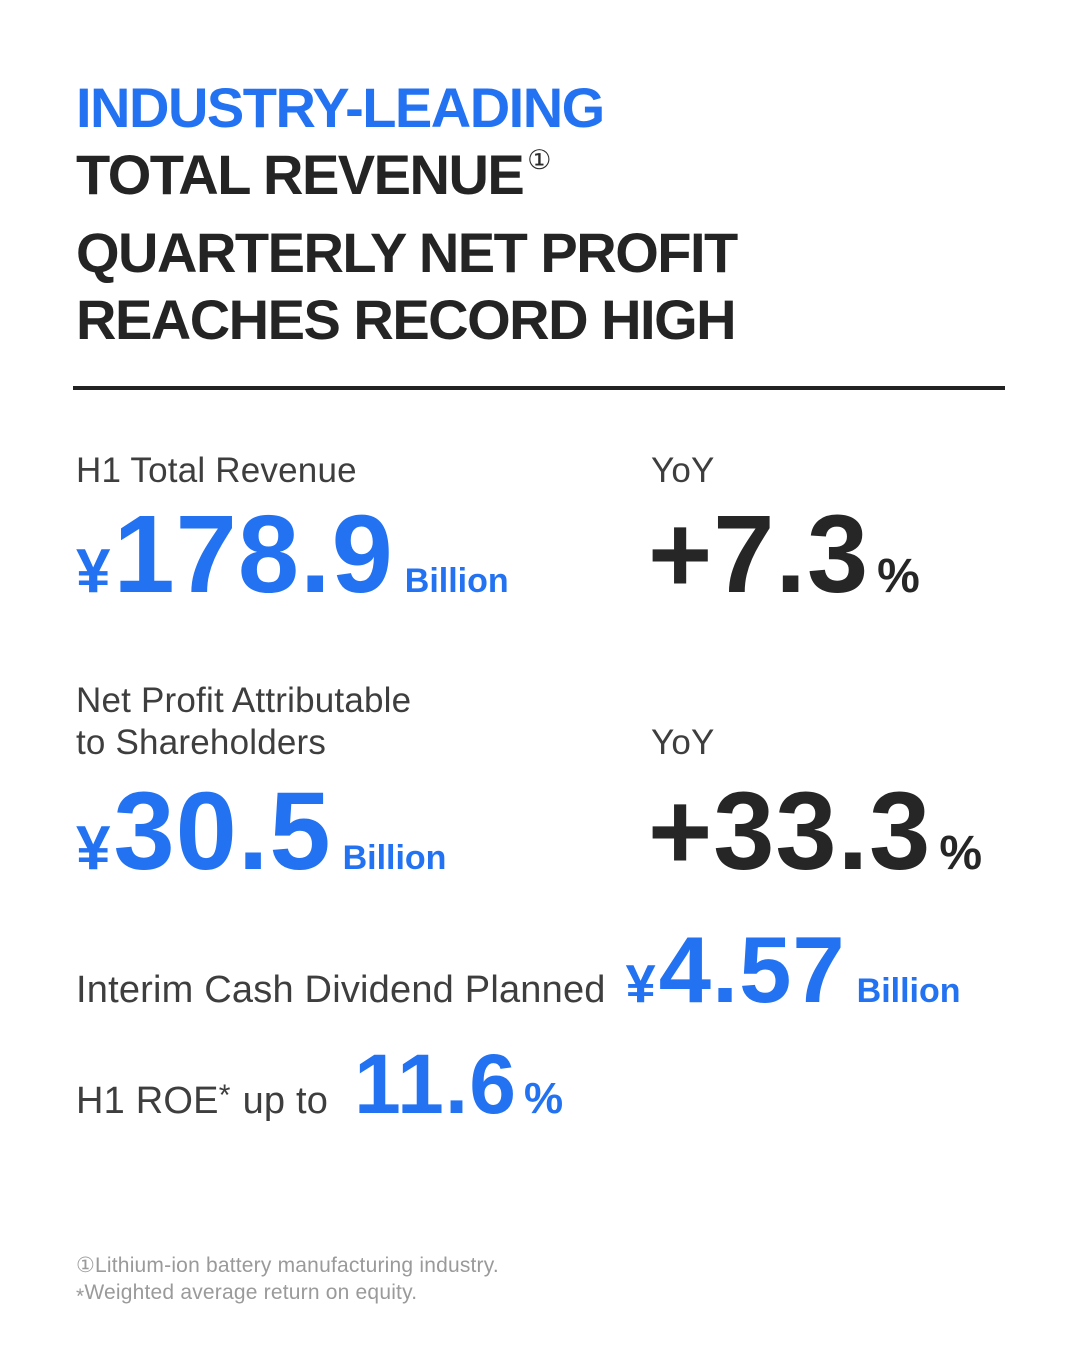 The width and height of the screenshot is (1080, 1350). What do you see at coordinates (253, 554) in the screenshot?
I see `revenue-amount: 178.9` at bounding box center [253, 554].